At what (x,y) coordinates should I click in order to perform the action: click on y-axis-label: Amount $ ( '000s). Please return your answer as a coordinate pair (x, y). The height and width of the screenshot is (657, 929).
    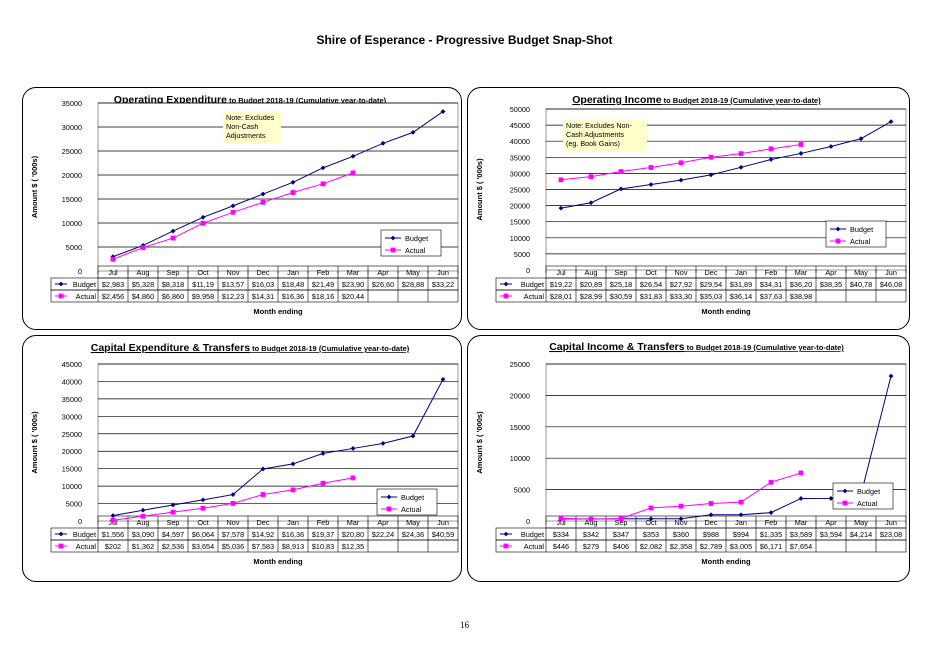
    Looking at the image, I should click on (34, 186).